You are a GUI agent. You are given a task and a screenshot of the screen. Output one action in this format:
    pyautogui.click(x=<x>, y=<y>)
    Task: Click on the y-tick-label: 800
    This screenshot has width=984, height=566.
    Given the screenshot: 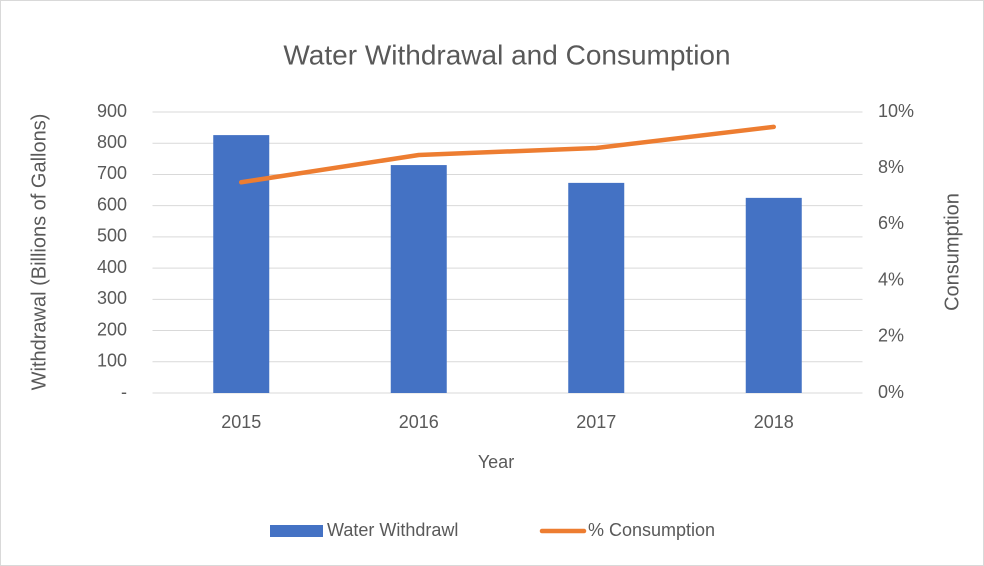 What is the action you would take?
    pyautogui.click(x=112, y=142)
    